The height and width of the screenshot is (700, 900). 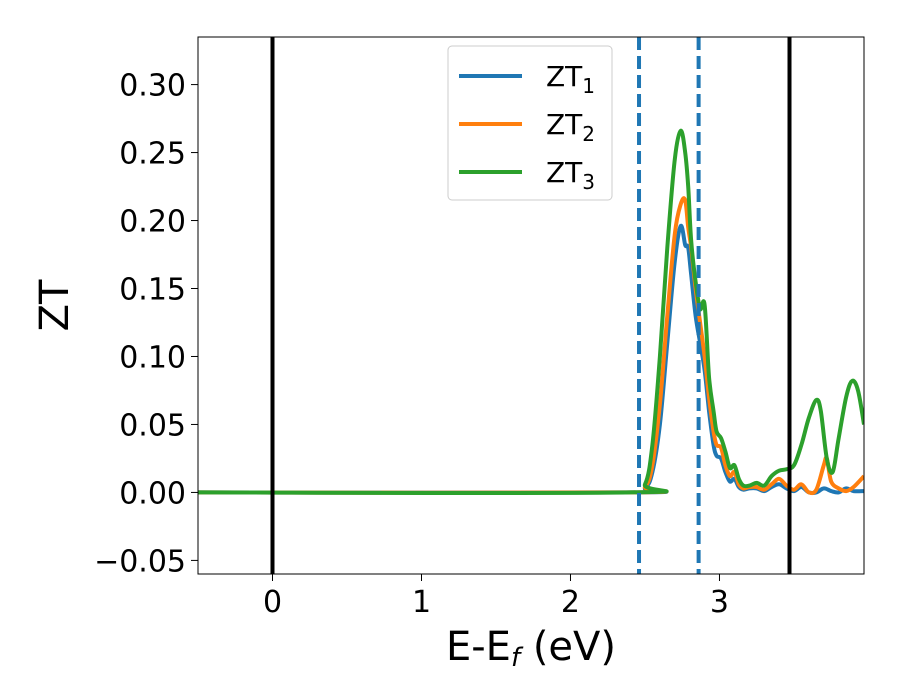 I want to click on y-axis-title: ZT, so click(x=55, y=305).